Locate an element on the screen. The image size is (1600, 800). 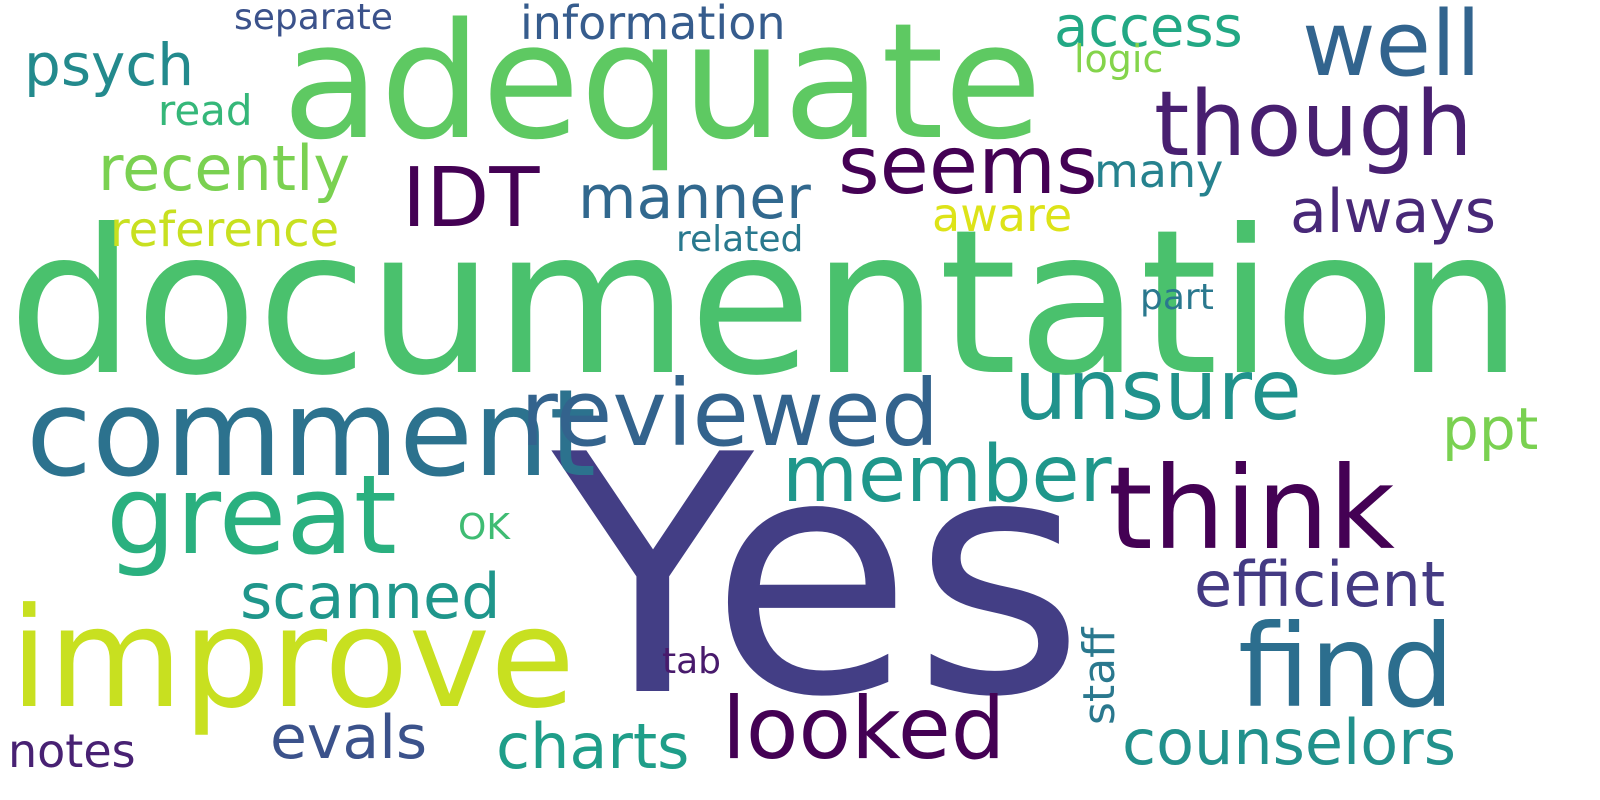
word-great: great is located at coordinates (251, 515).